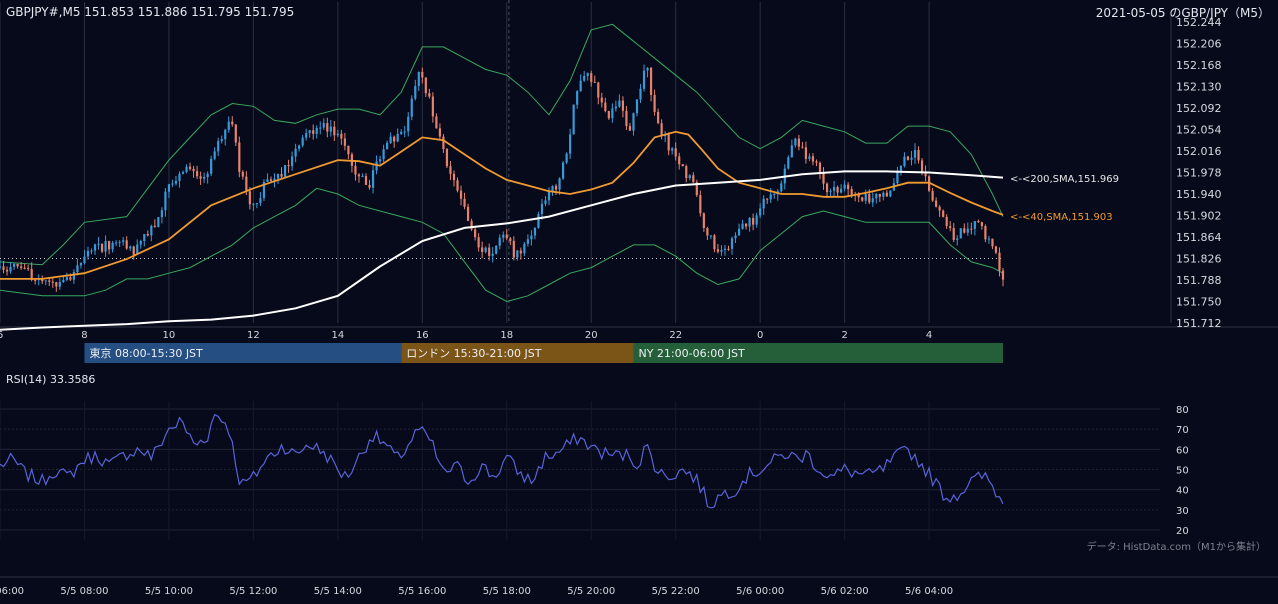 The height and width of the screenshot is (604, 1278). Describe the element at coordinates (1199, 194) in the screenshot. I see `price-y-tick-label: 151.940` at that location.